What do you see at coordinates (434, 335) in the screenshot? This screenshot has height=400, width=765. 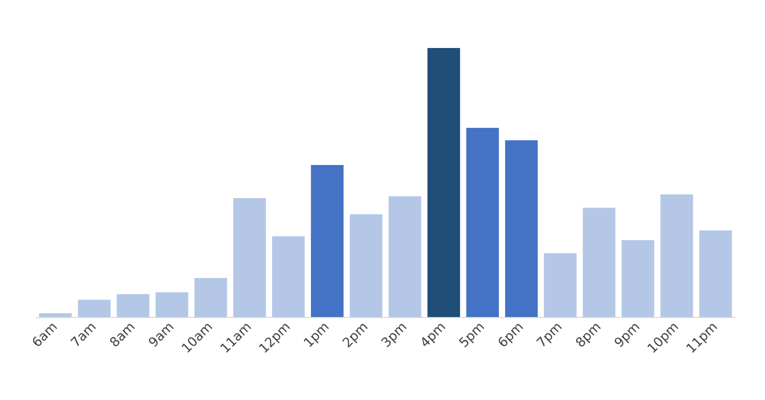 I see `x-tick-label: 4pm` at bounding box center [434, 335].